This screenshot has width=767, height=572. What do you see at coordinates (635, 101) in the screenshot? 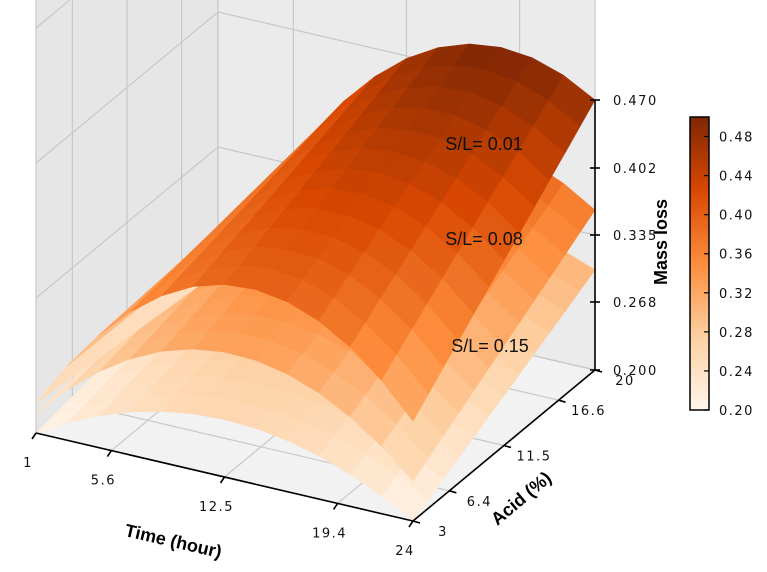
I see `z-tick-label: 0.470` at bounding box center [635, 101].